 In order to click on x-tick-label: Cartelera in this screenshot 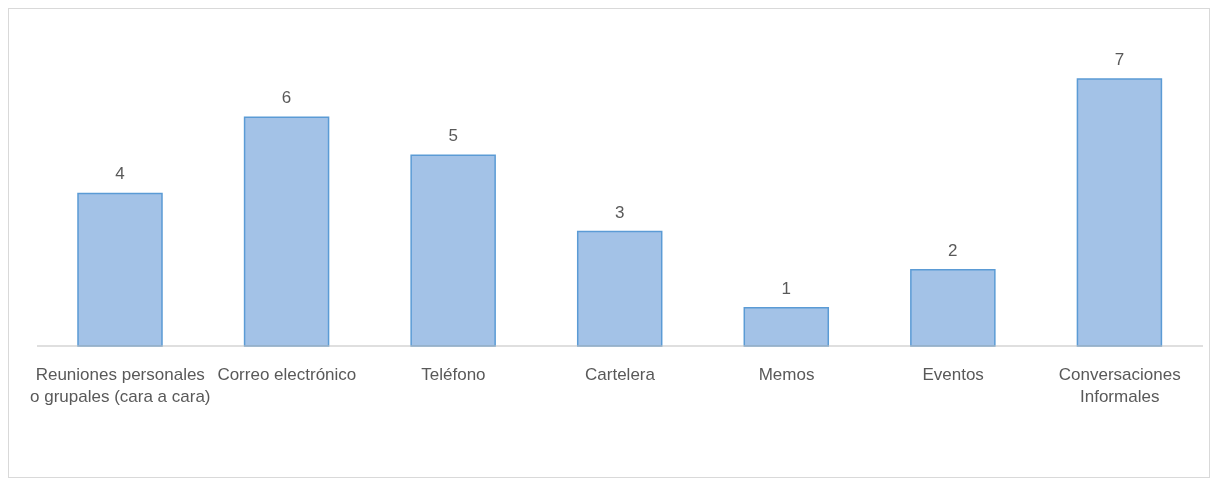, I will do `click(620, 375)`.